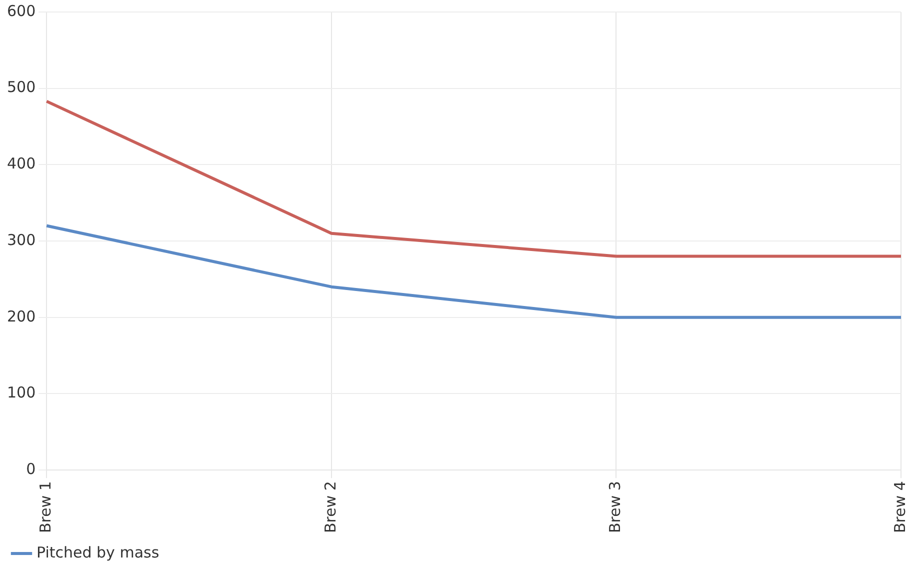  Describe the element at coordinates (21, 393) in the screenshot. I see `y-tick-label: 100` at that location.